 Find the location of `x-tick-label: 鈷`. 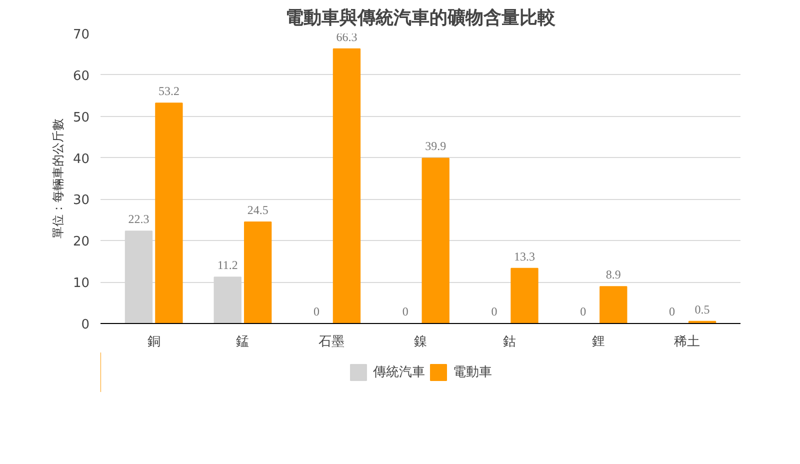

x-tick-label: 鈷 is located at coordinates (509, 342).